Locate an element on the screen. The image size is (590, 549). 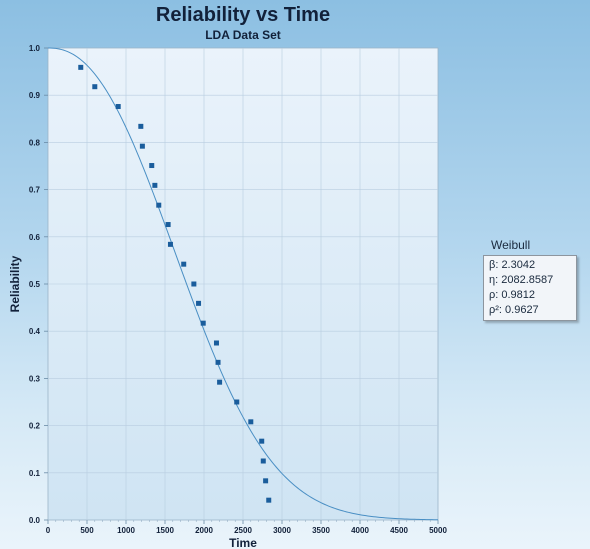
x-tick-label: 3000 is located at coordinates (282, 530).